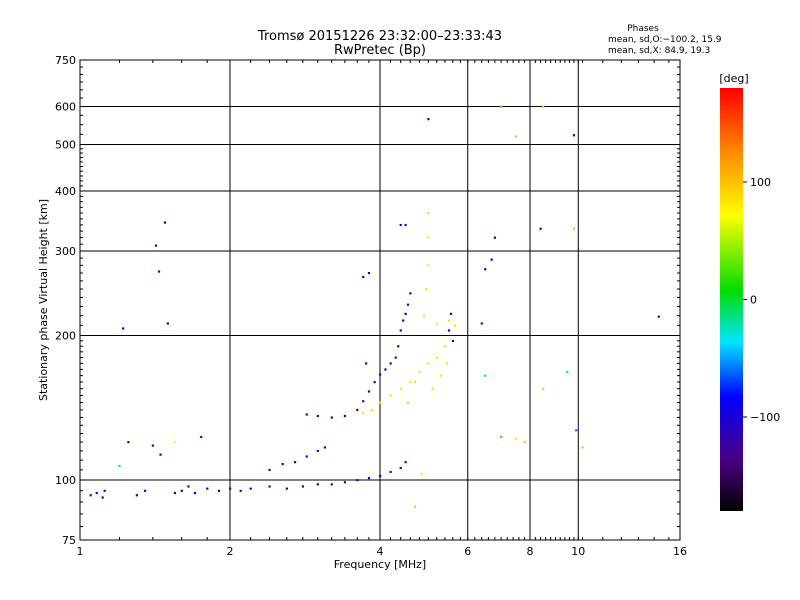 This screenshot has height=600, width=800. I want to click on legend-line-o: mean, sd,O:−100.2, 15.9, so click(665, 40).